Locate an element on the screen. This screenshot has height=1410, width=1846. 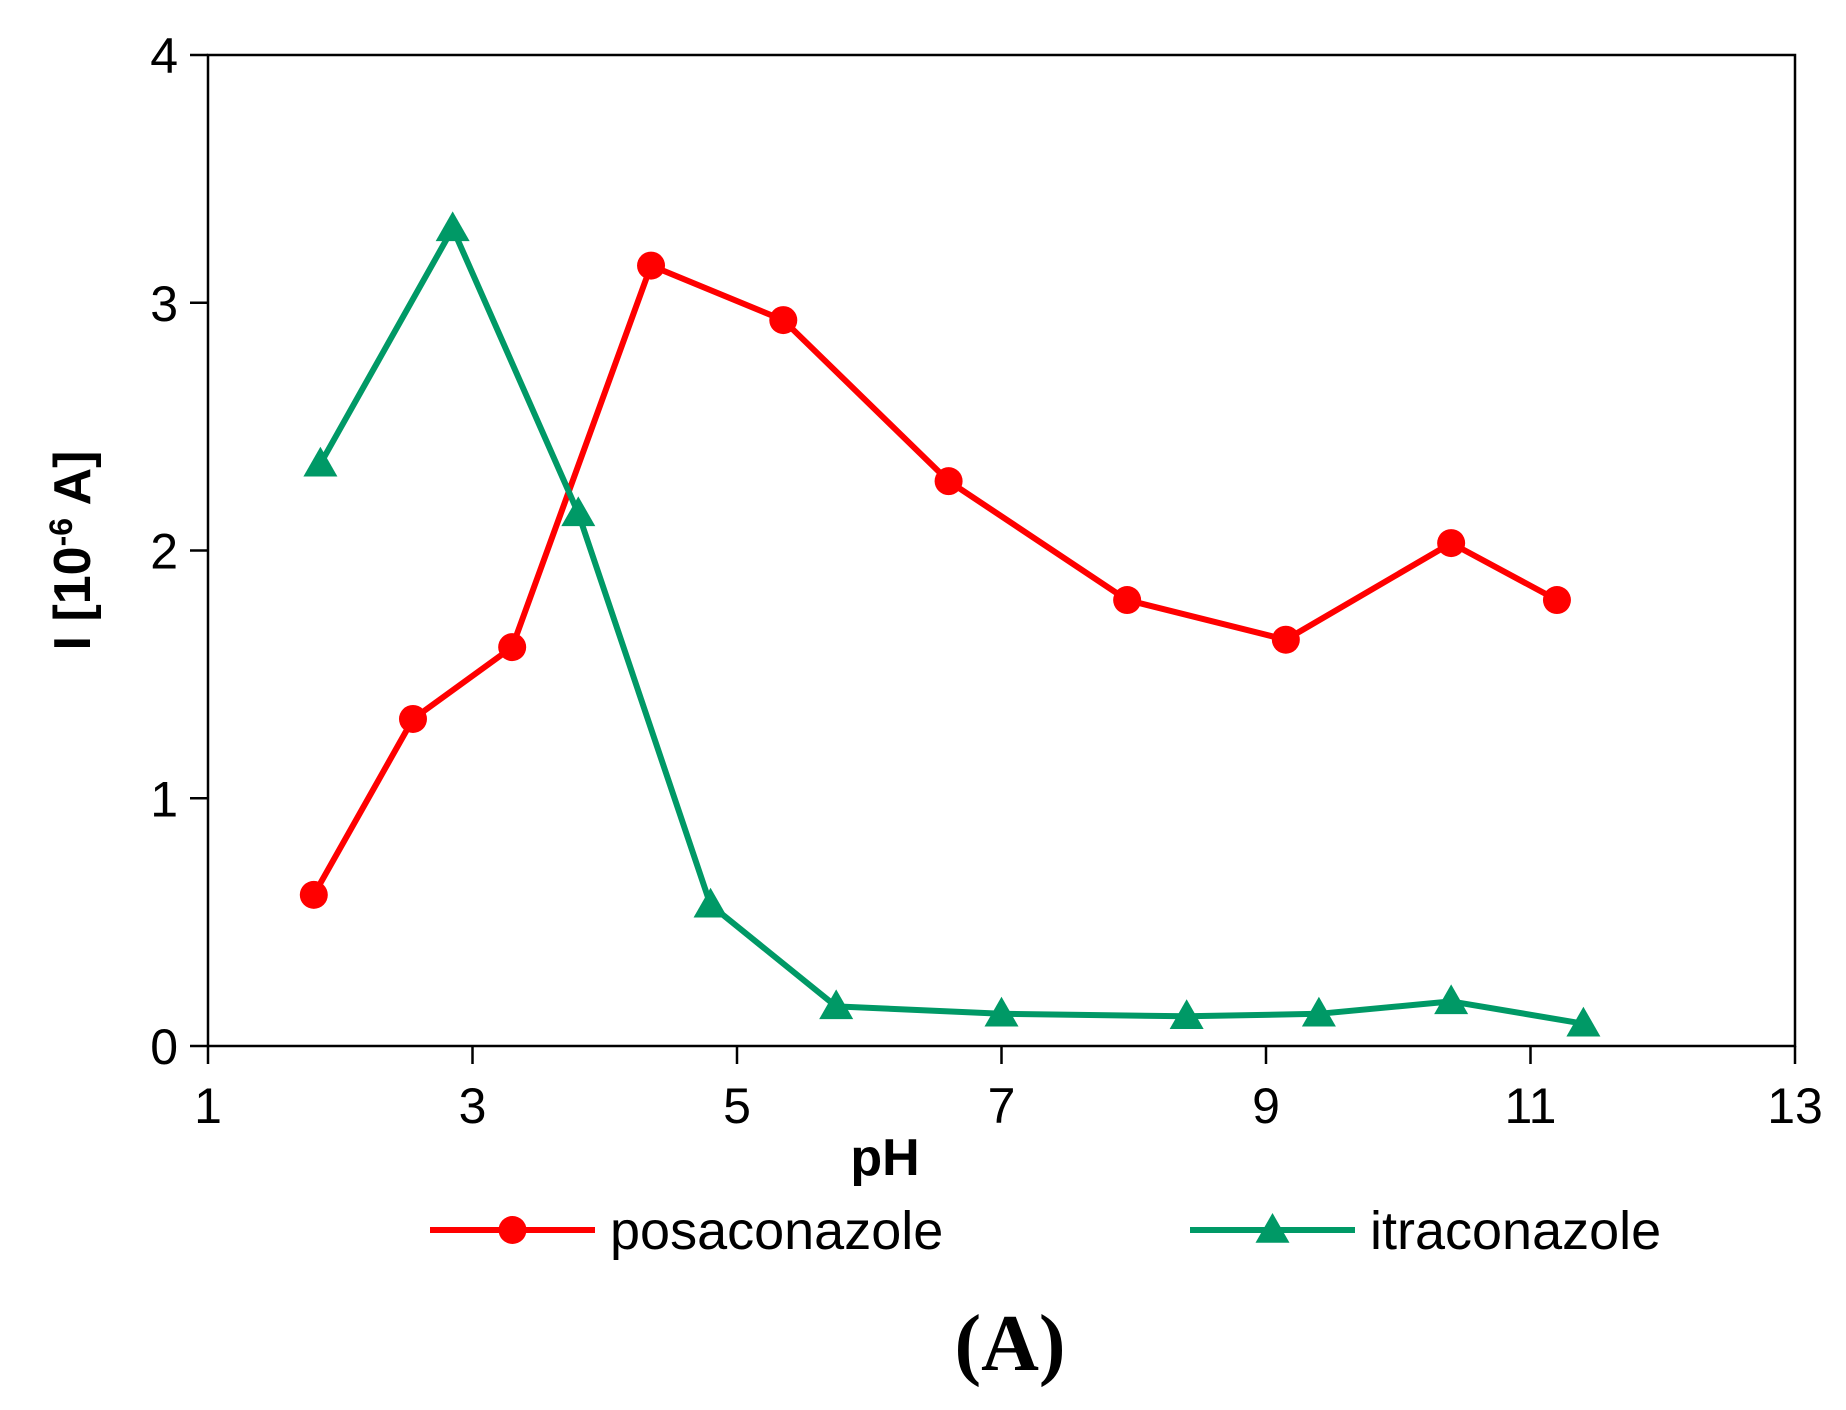
legend-item-posaconazole: posaconazole is located at coordinates (686, 1231).